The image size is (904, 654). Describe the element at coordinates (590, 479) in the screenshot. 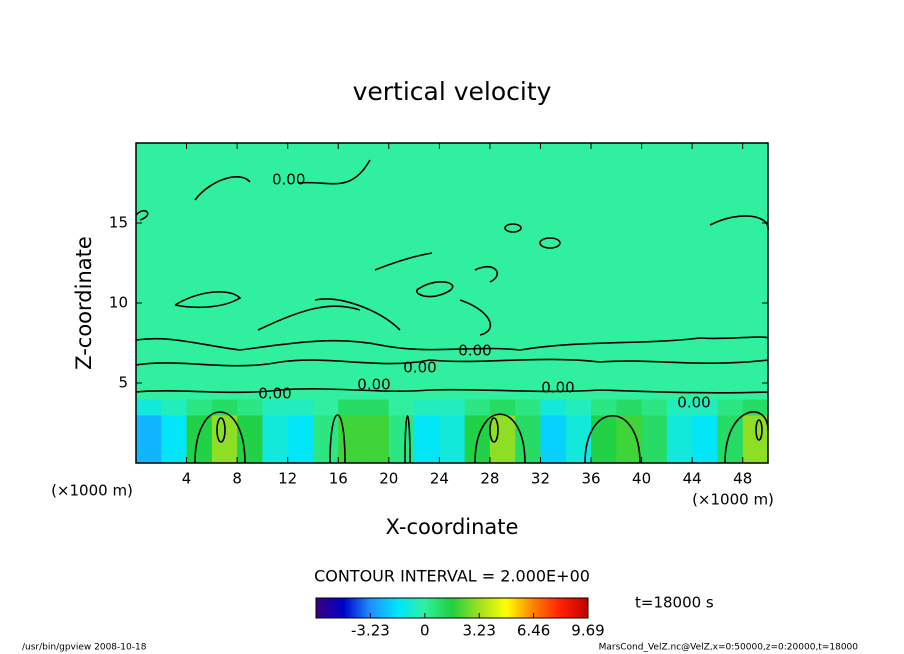

I see `x-tick-label: 36` at that location.